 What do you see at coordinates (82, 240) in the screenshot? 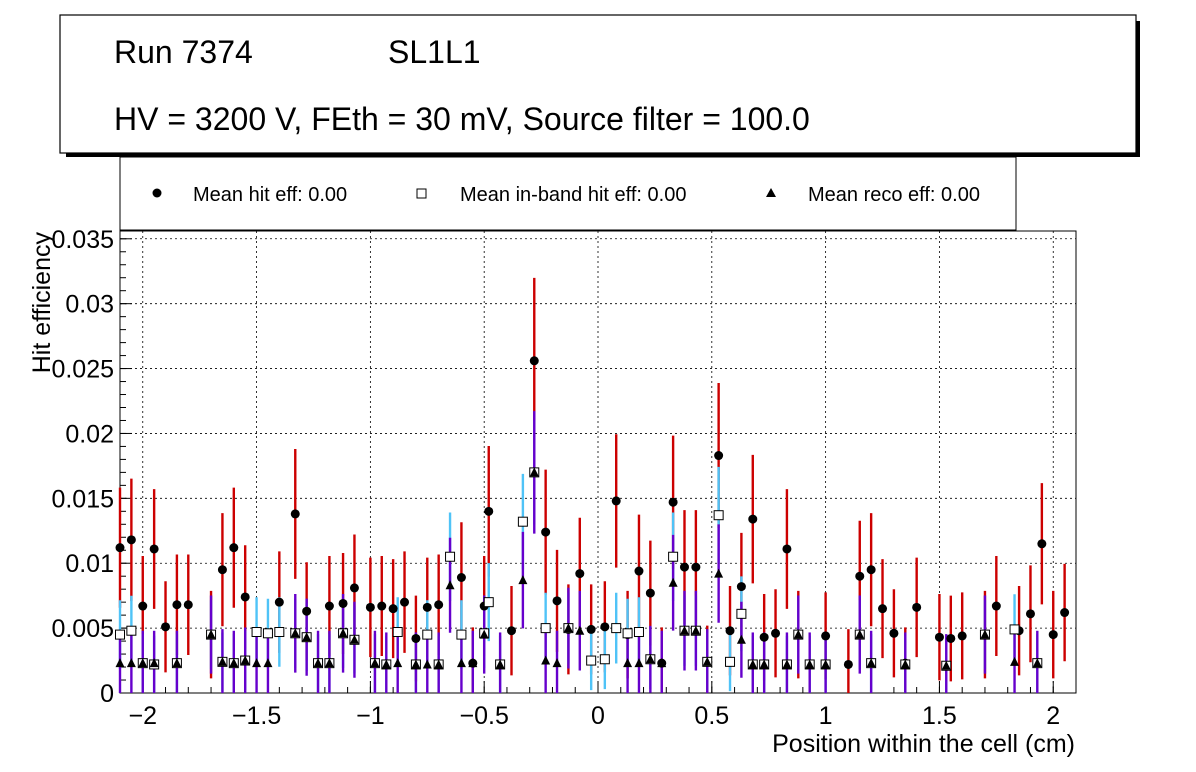
I see `y-tick-label: 0.035` at bounding box center [82, 240].